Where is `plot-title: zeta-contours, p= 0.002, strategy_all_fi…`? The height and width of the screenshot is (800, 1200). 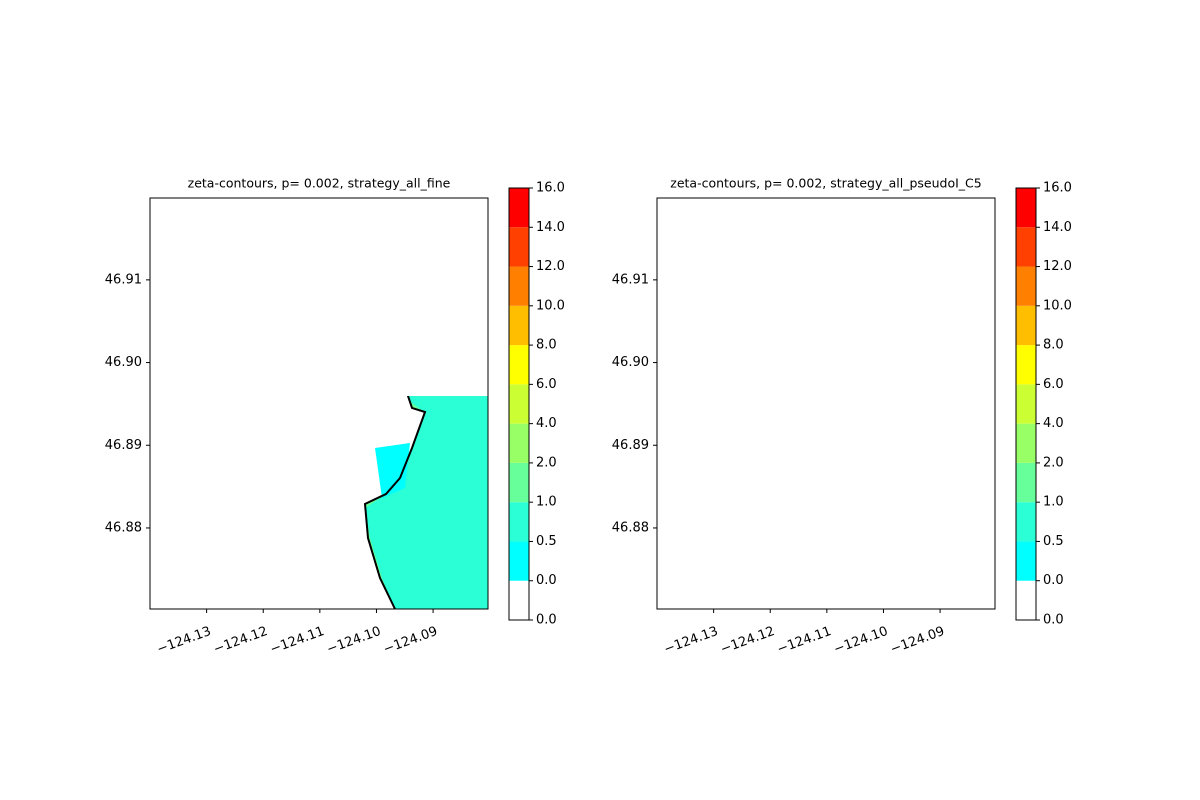
plot-title: zeta-contours, p= 0.002, strategy_all_fi… is located at coordinates (319, 183).